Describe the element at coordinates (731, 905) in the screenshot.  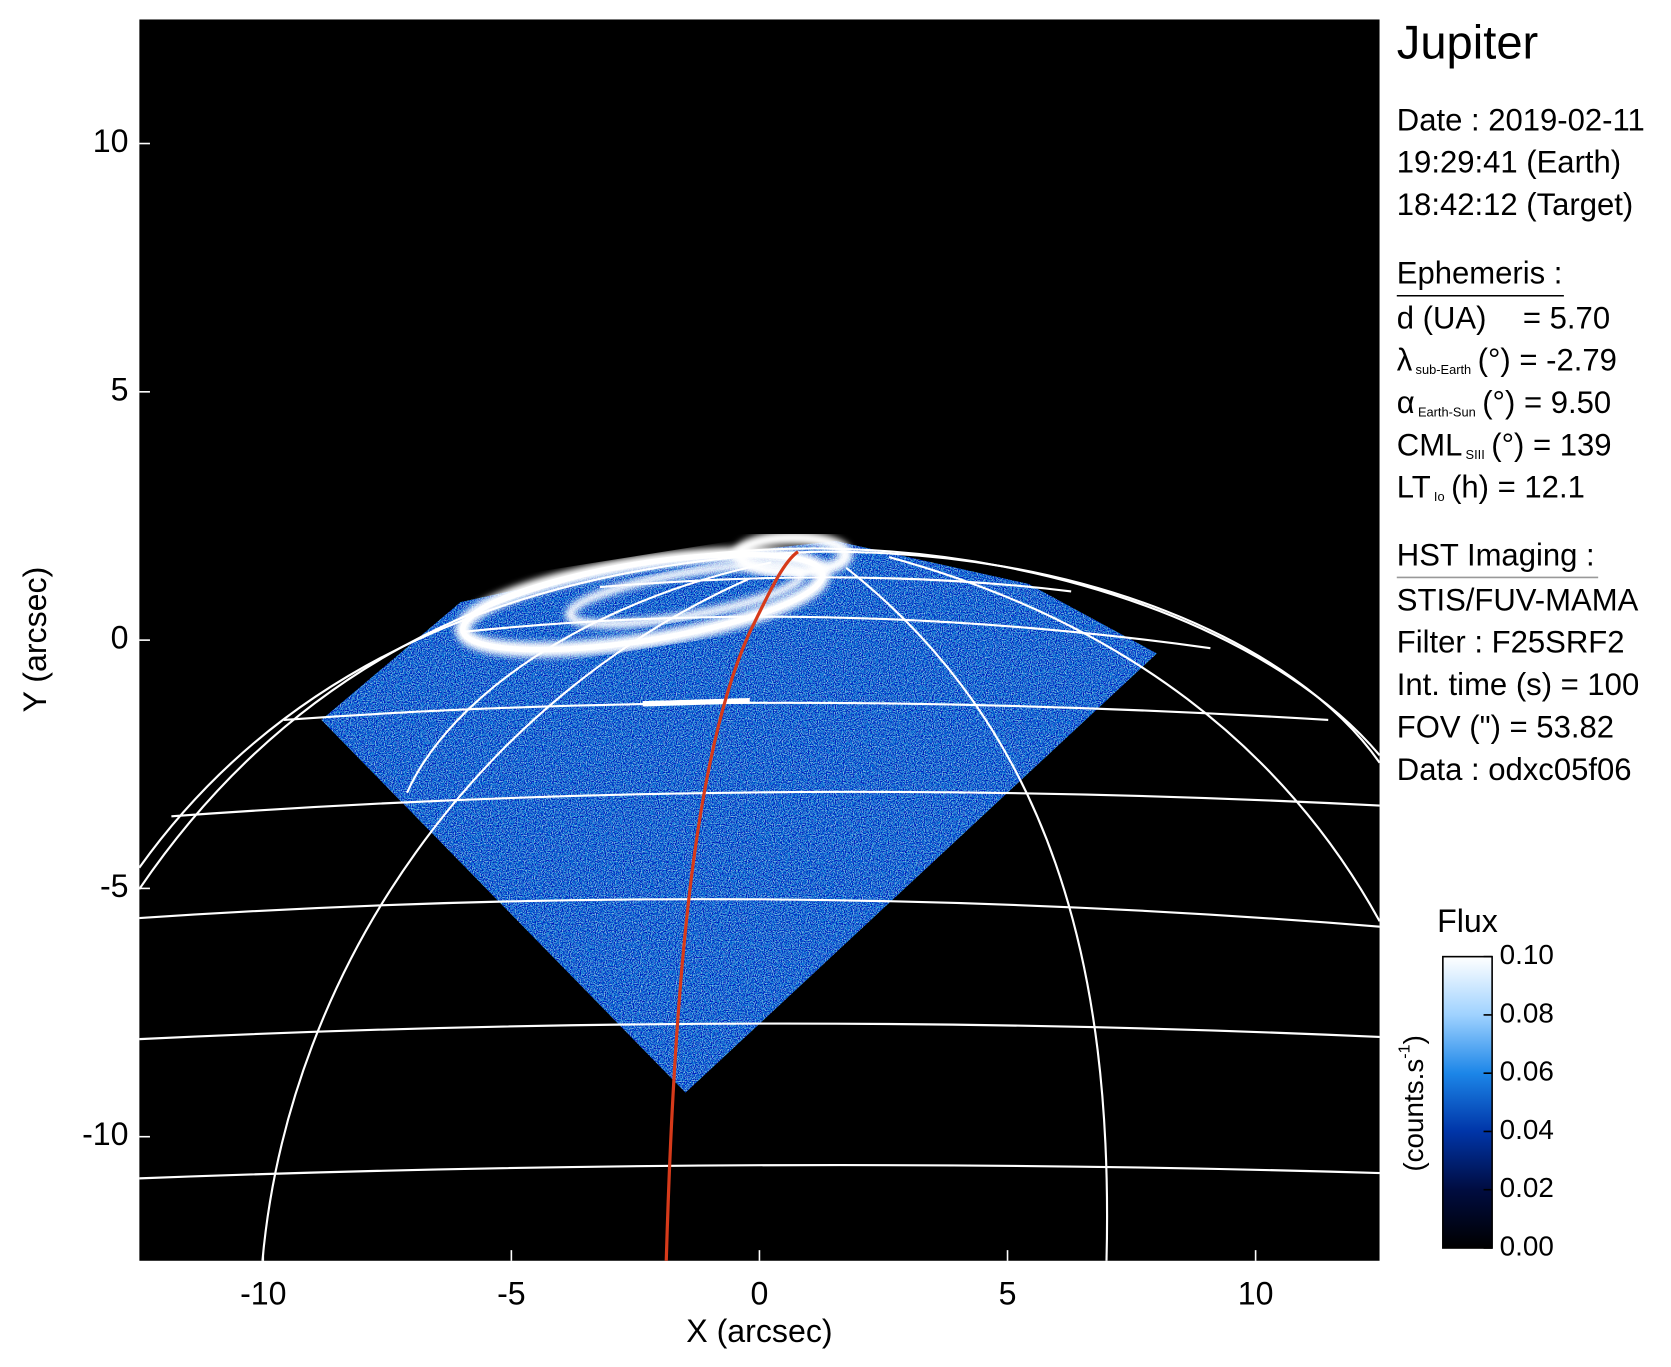
I see `io-footprint` at that location.